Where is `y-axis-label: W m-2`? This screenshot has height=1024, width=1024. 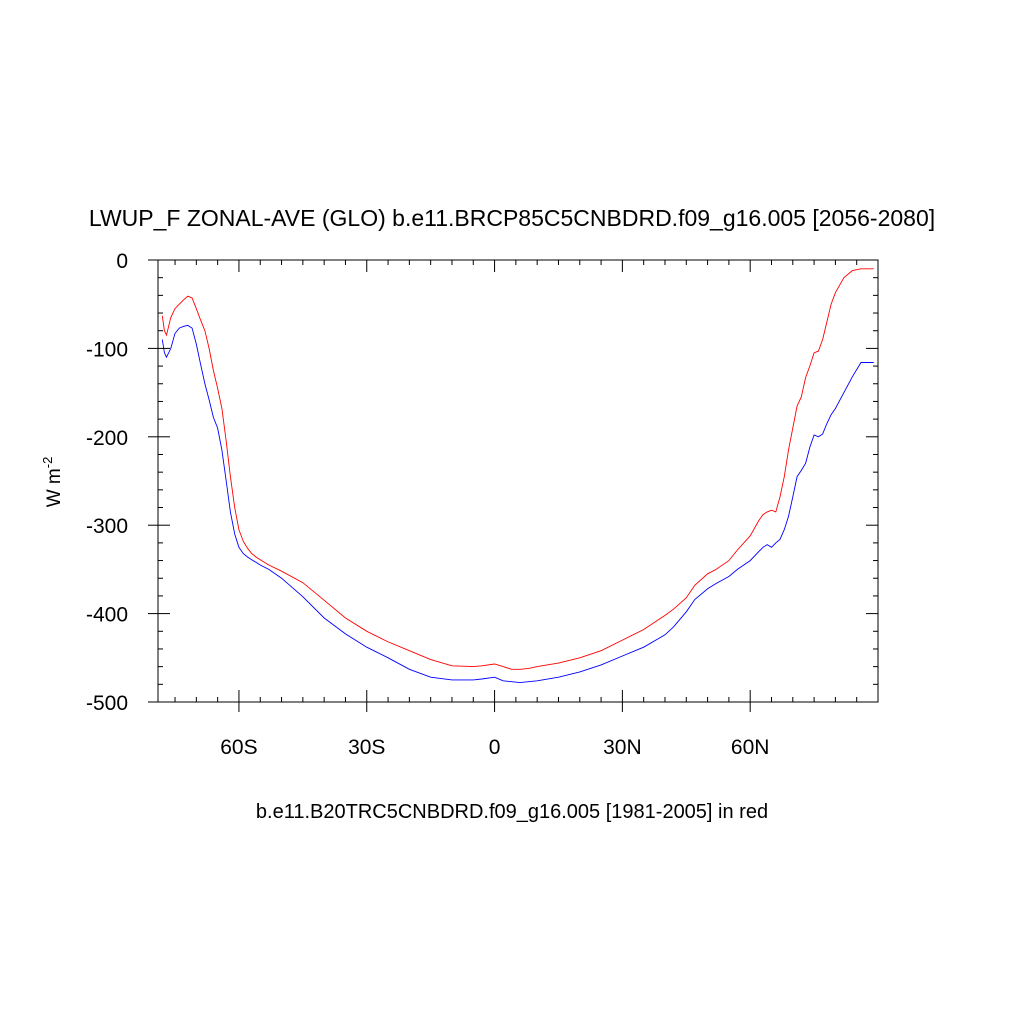
y-axis-label: W m-2 is located at coordinates (52, 482).